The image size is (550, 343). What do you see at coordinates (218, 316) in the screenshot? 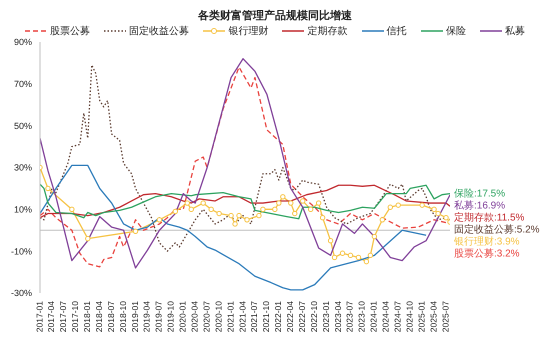
I see `x-tick-label: 2020-10` at bounding box center [218, 316].